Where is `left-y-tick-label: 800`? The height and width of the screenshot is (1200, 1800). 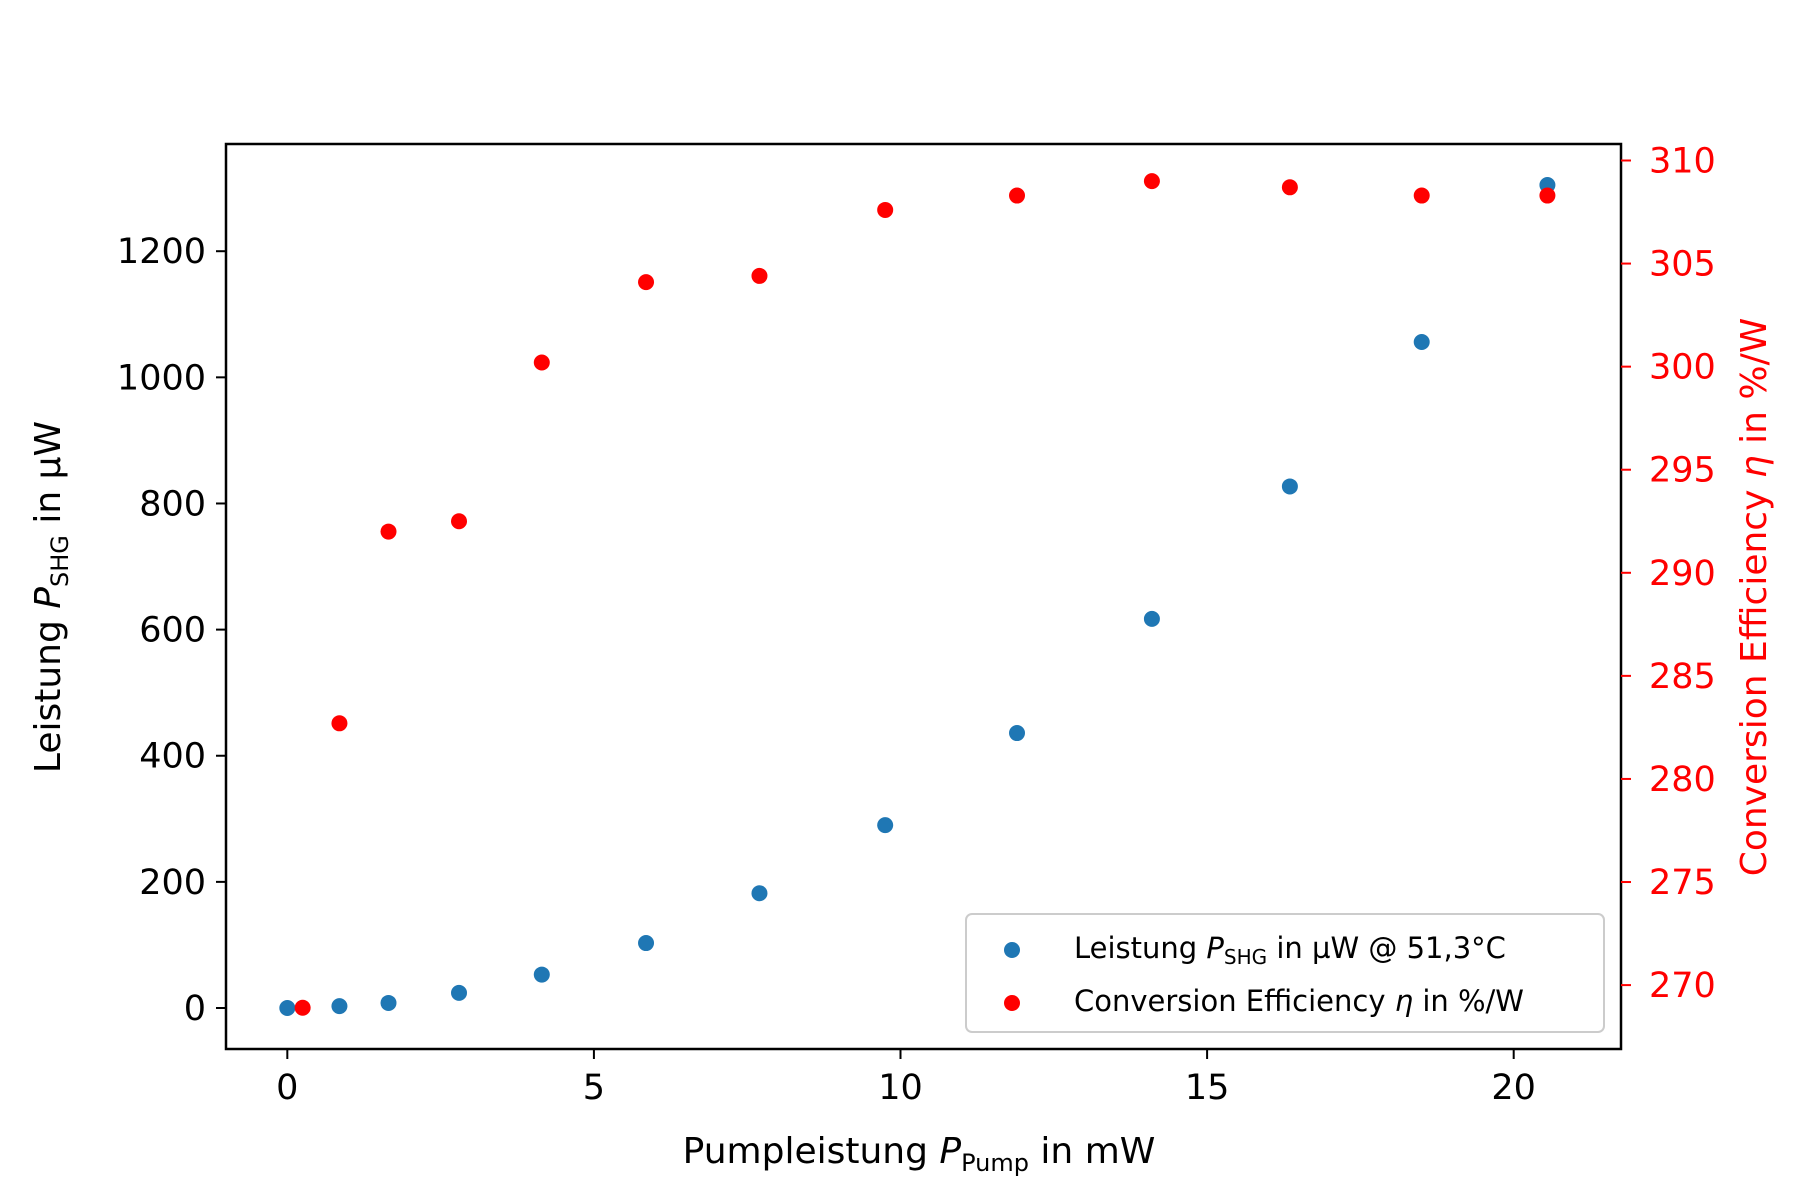
left-y-tick-label: 800 is located at coordinates (172, 504).